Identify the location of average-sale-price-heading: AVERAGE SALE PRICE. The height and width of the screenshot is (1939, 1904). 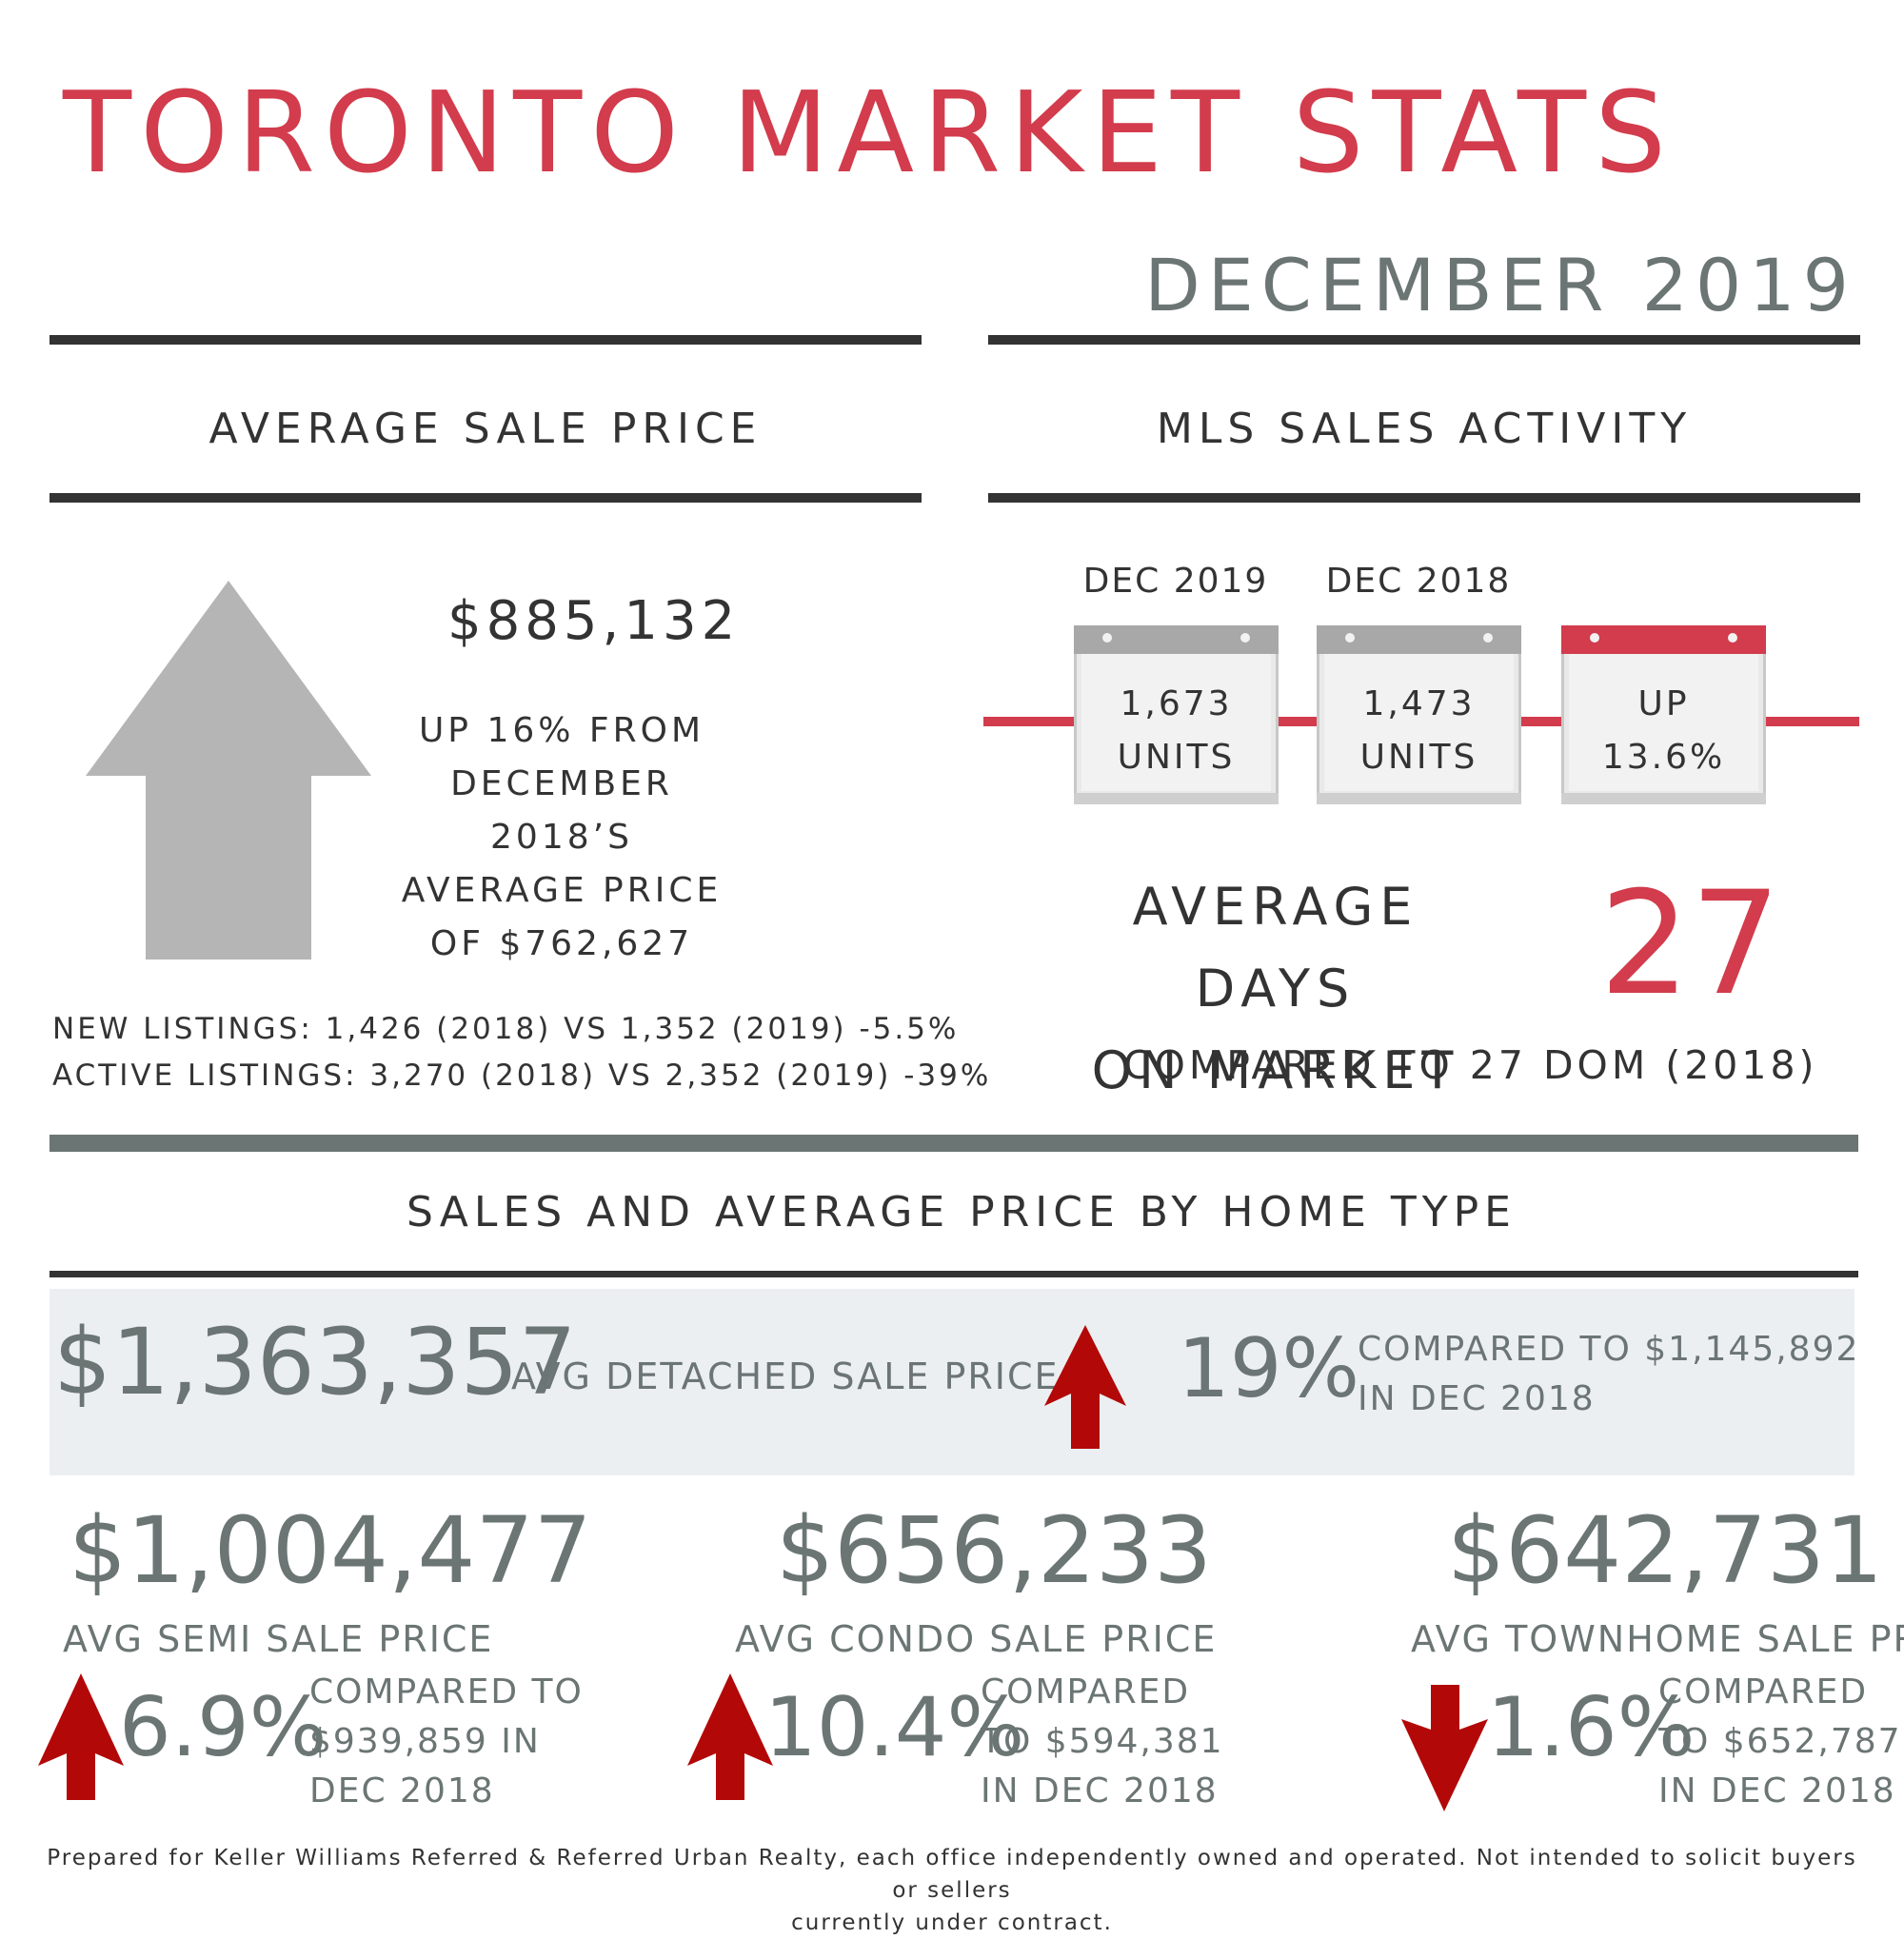
(485, 429).